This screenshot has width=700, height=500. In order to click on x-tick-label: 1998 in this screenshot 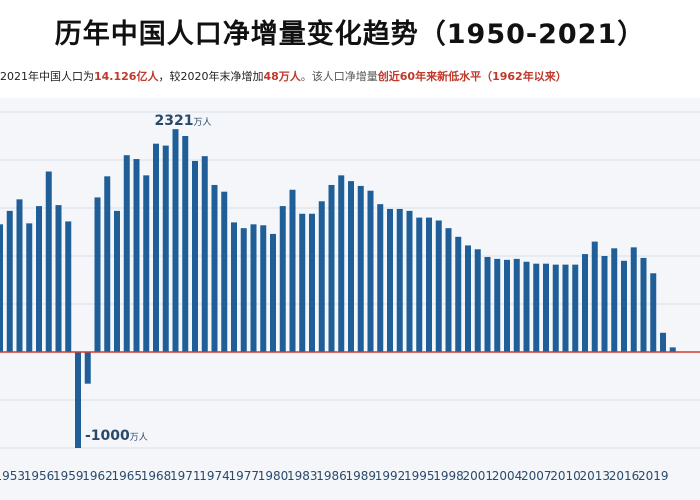, I will do `click(448, 476)`.